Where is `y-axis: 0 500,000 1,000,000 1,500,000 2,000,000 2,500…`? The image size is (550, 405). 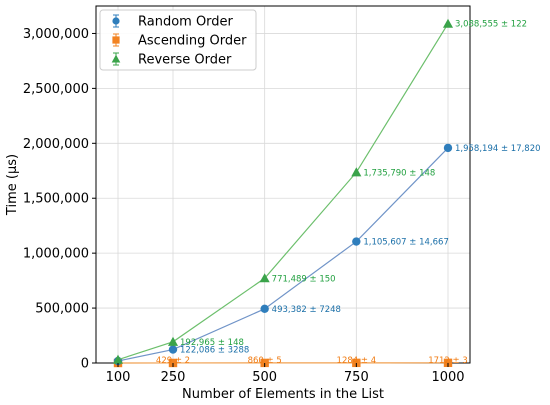 y-axis: 0 500,000 1,000,000 1,500,000 2,000,000 2,500… is located at coordinates (59, 199).